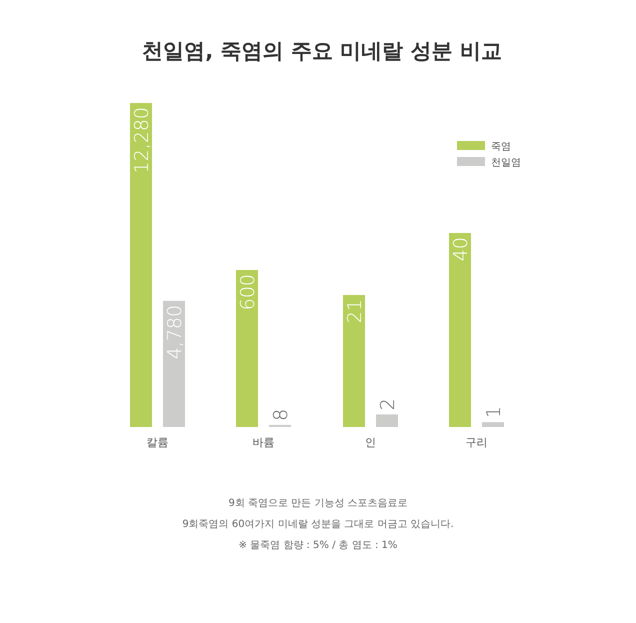  What do you see at coordinates (318, 545) in the screenshot?
I see `text: ※ 물죽염 함량 : 5% / 총 염도 : 1%` at bounding box center [318, 545].